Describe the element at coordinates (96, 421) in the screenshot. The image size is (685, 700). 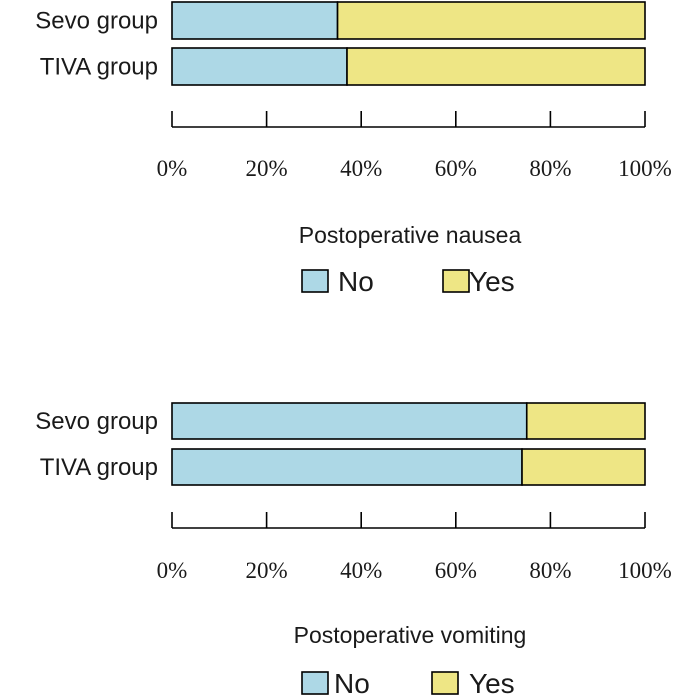
I see `panel2-category-label-sevo-group: Sevo group` at that location.